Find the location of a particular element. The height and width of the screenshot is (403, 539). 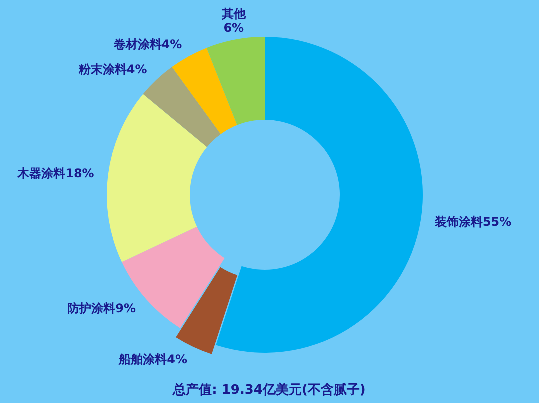

data-label: 55% is located at coordinates (497, 221).